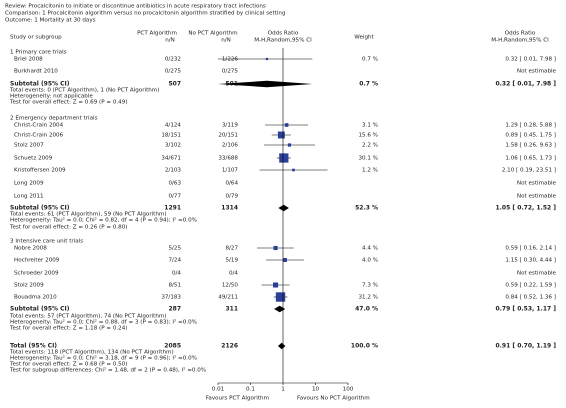 The image size is (566, 408). I want to click on nopct-cell: 2126, so click(229, 346).